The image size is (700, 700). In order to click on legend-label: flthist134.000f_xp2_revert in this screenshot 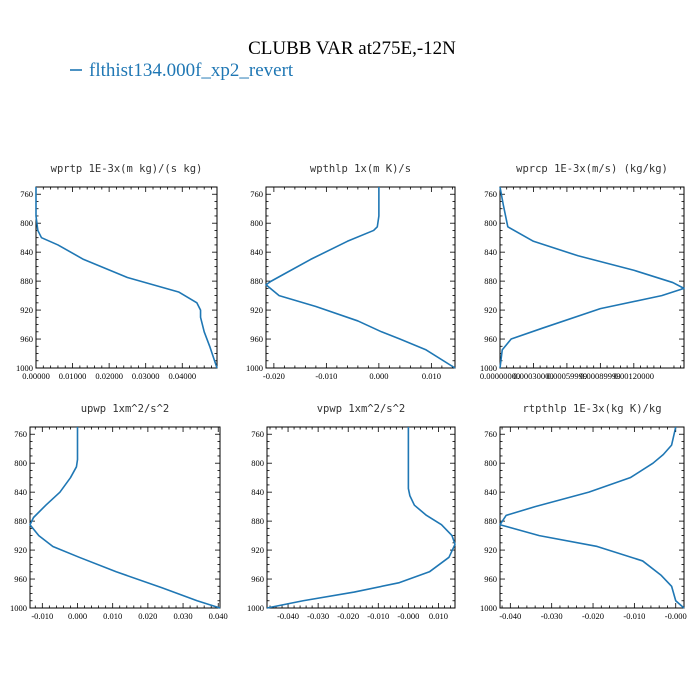, I will do `click(191, 70)`.